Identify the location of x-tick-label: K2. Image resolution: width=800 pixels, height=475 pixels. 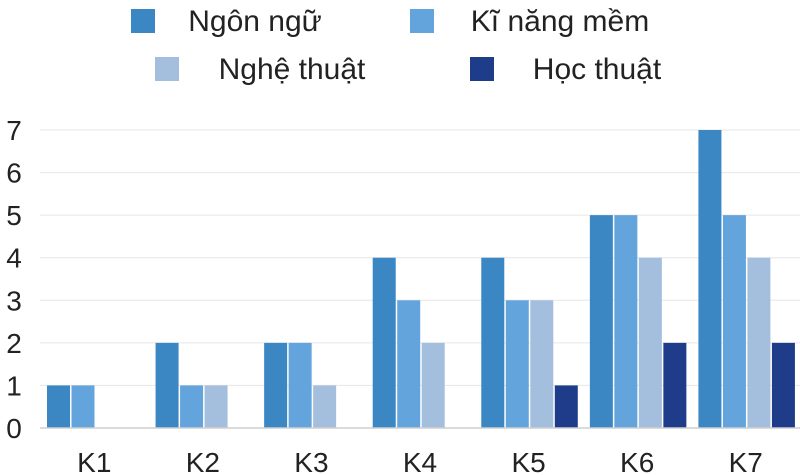
(203, 461).